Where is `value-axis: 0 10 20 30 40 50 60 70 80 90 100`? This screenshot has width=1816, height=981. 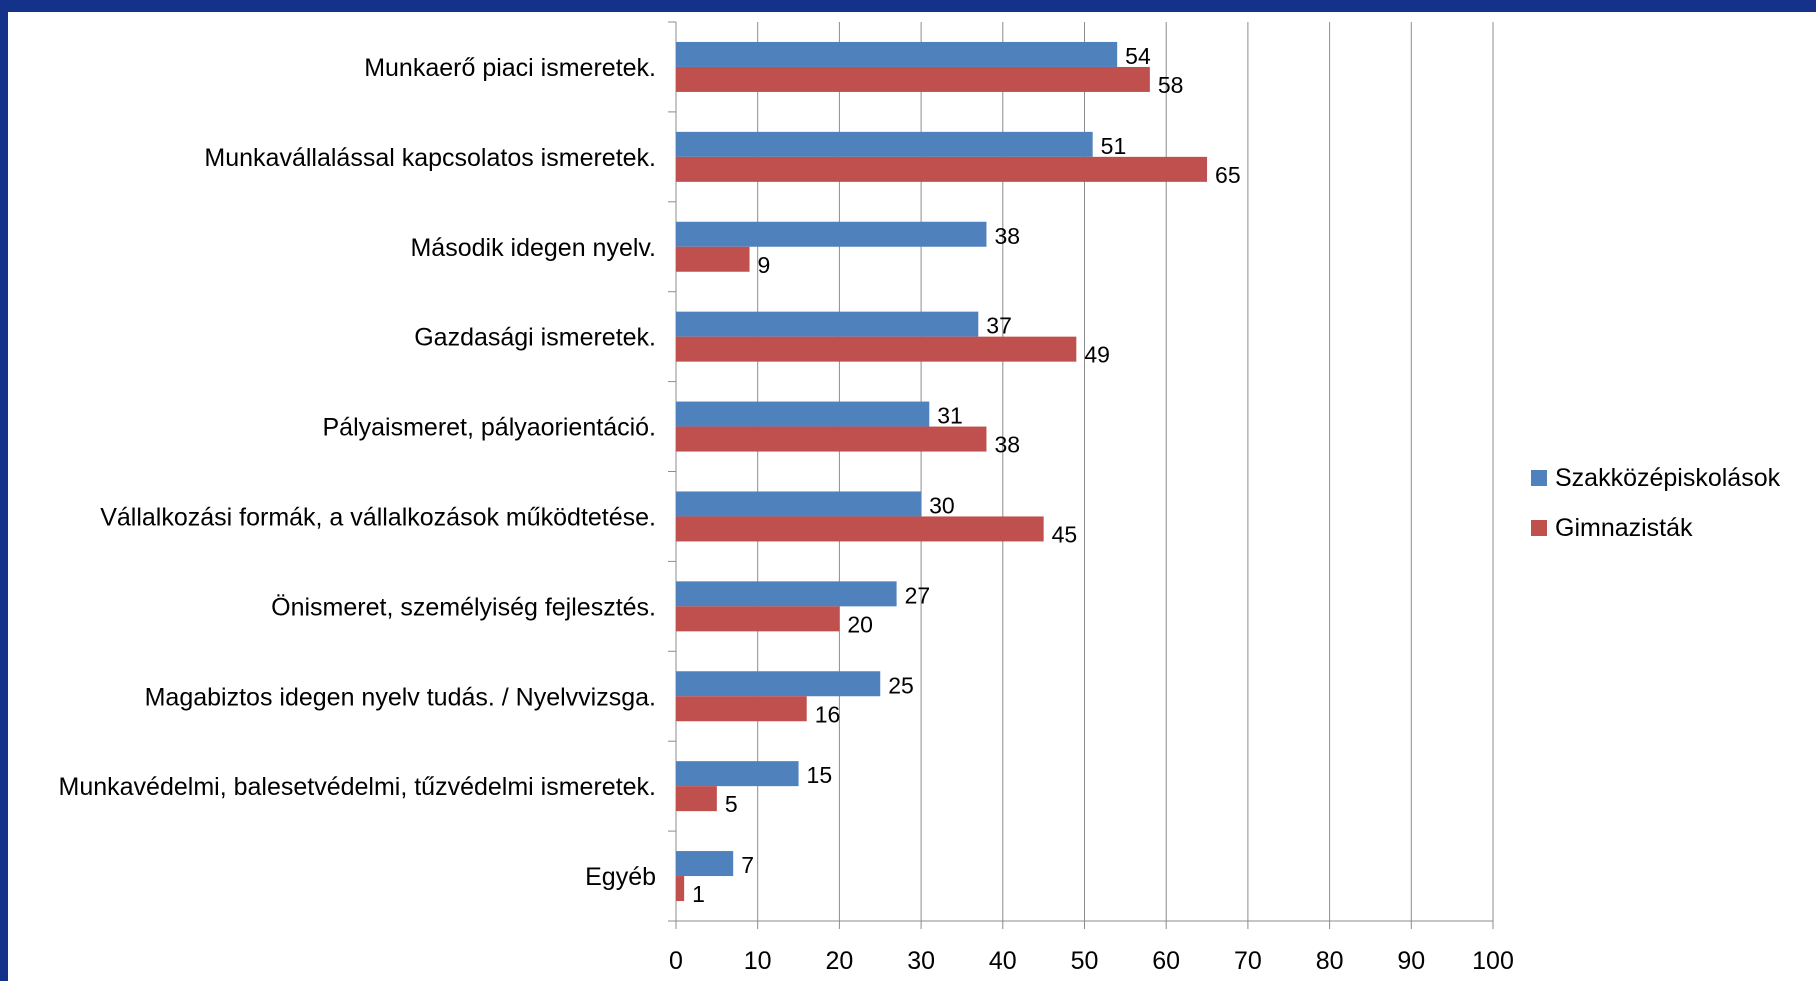 value-axis: 0 10 20 30 40 50 60 70 80 90 100 is located at coordinates (1091, 947).